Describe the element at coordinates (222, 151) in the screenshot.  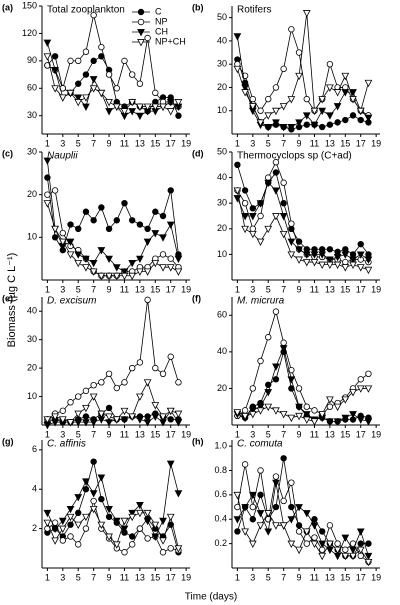
I see `y-tick-label: 50` at that location.